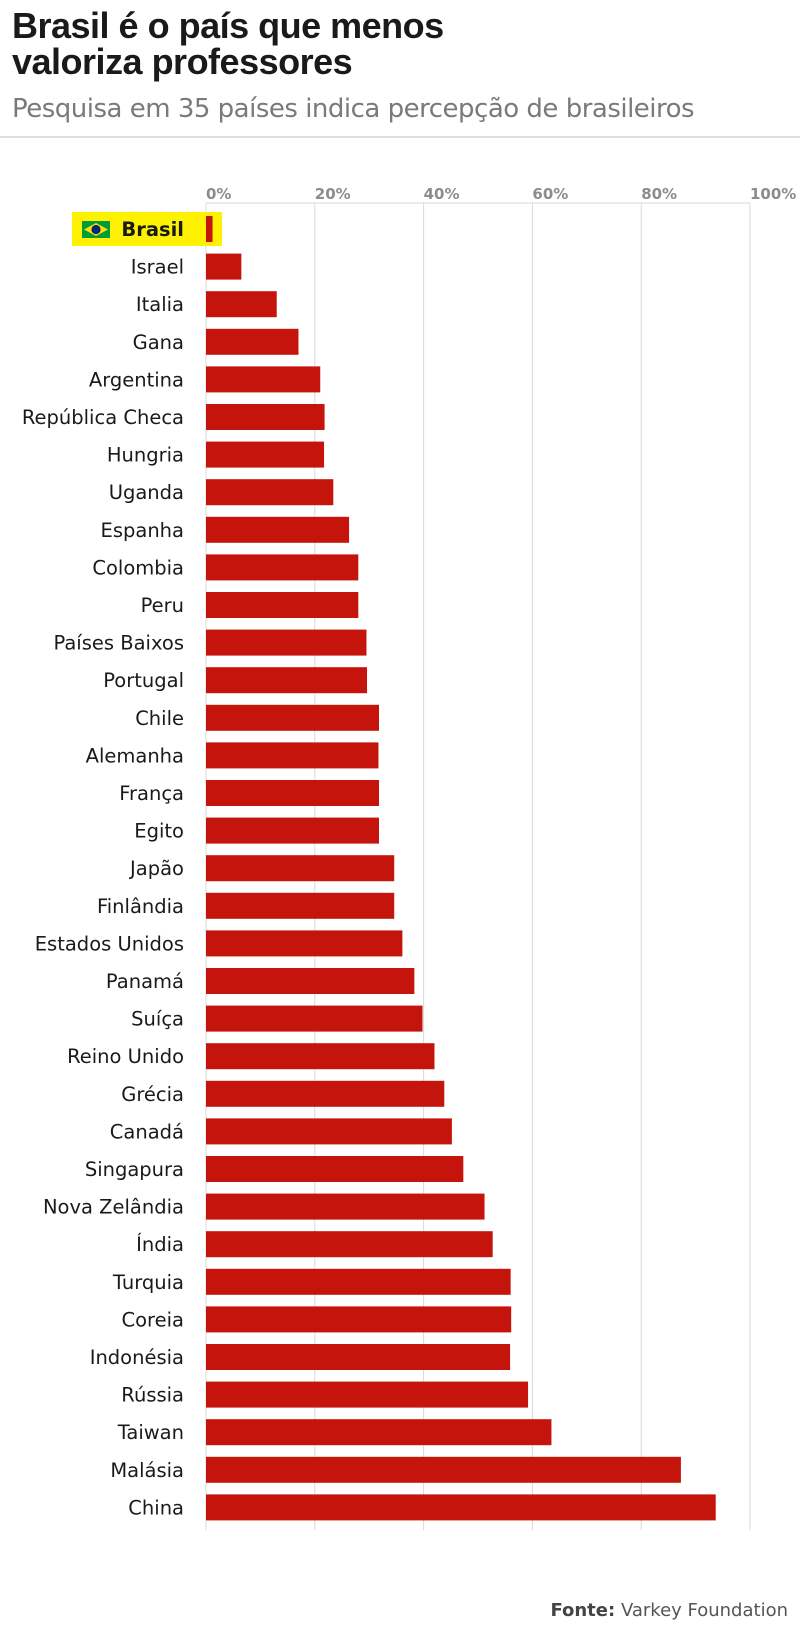  Describe the element at coordinates (152, 1395) in the screenshot. I see `category-label: Rússia` at that location.